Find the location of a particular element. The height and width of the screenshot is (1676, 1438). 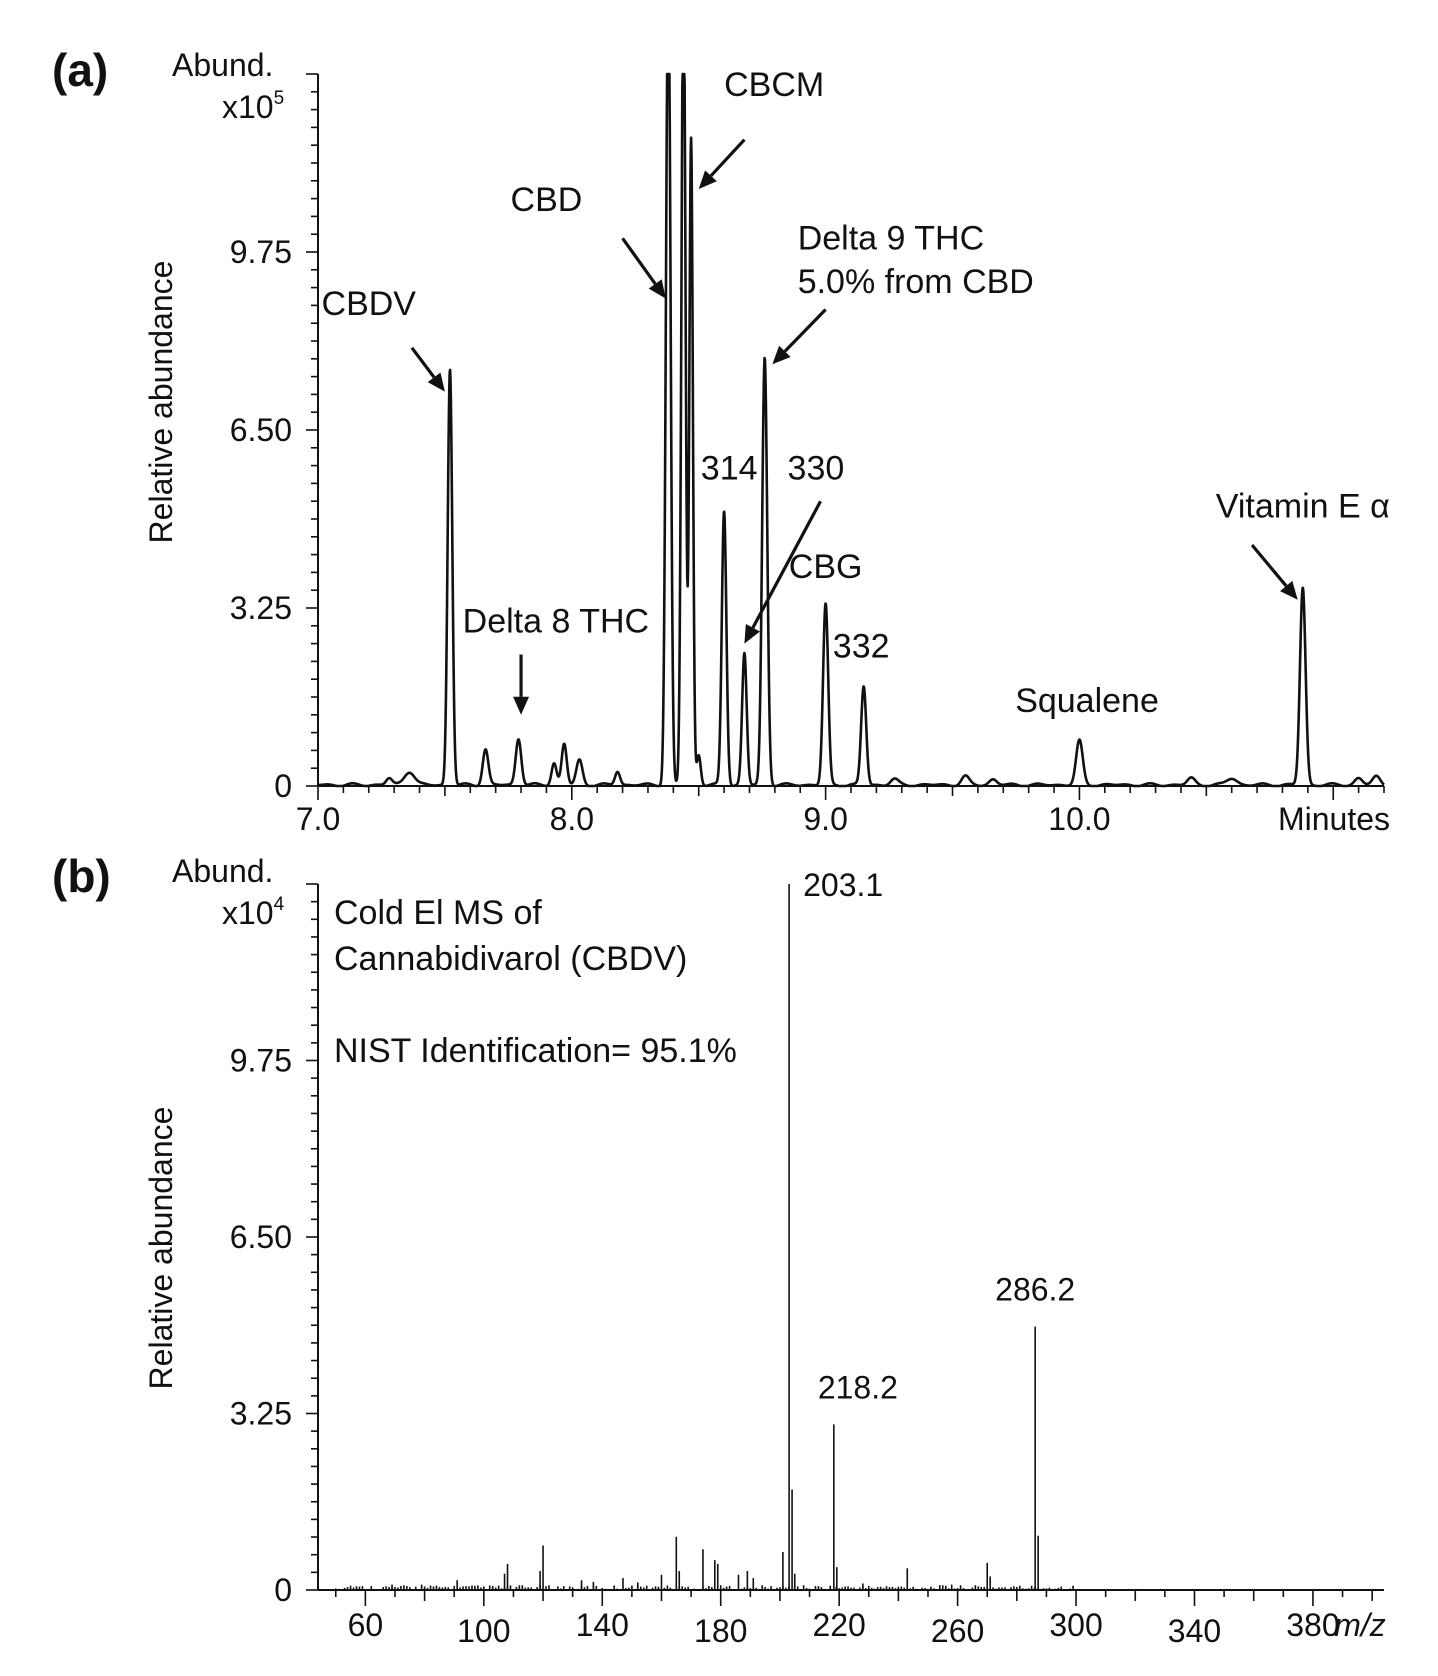

panel-b-info-line: Cold El MS of is located at coordinates (438, 913).